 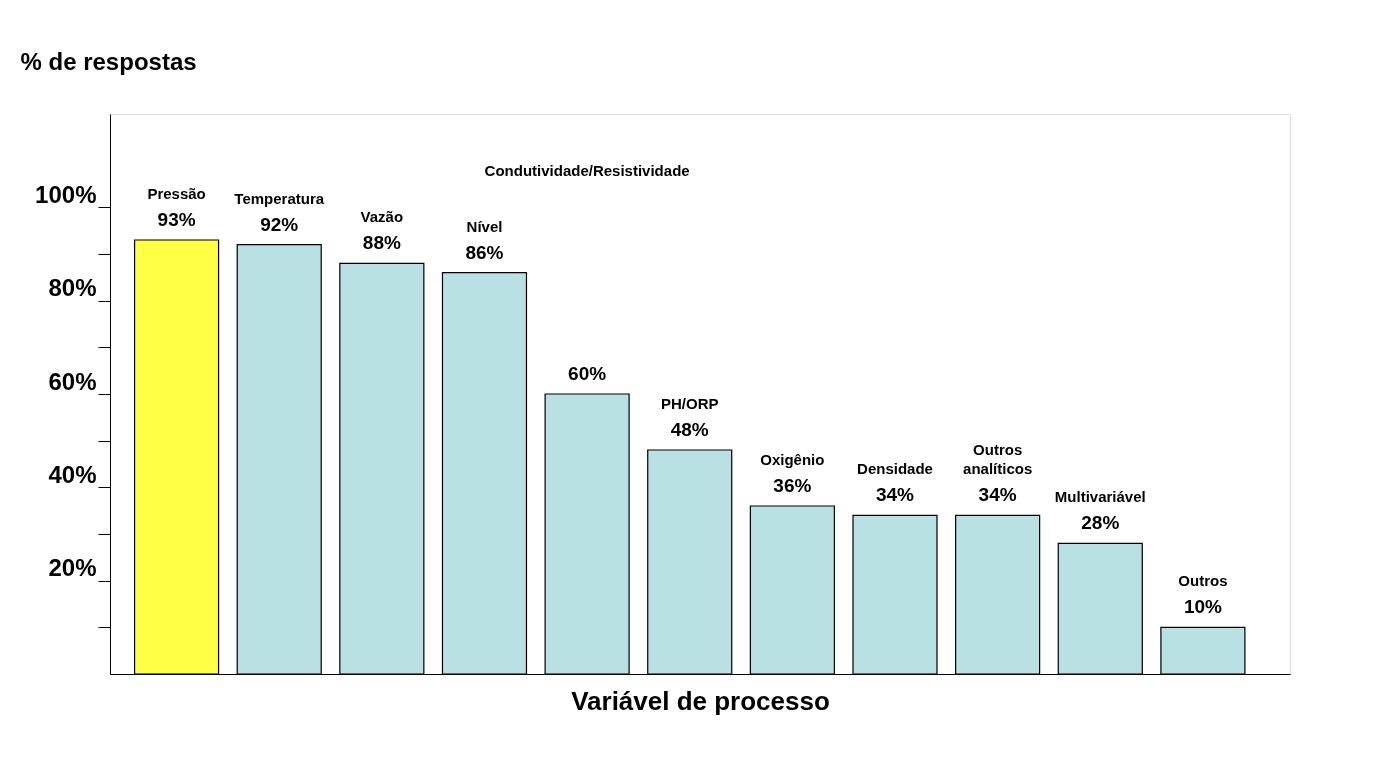 I want to click on y-tick-label: 20%, so click(x=72, y=568).